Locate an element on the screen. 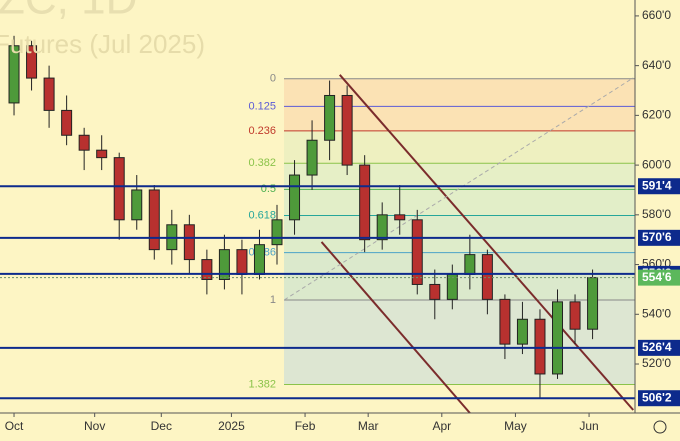  fib-label: 1 is located at coordinates (273, 300).